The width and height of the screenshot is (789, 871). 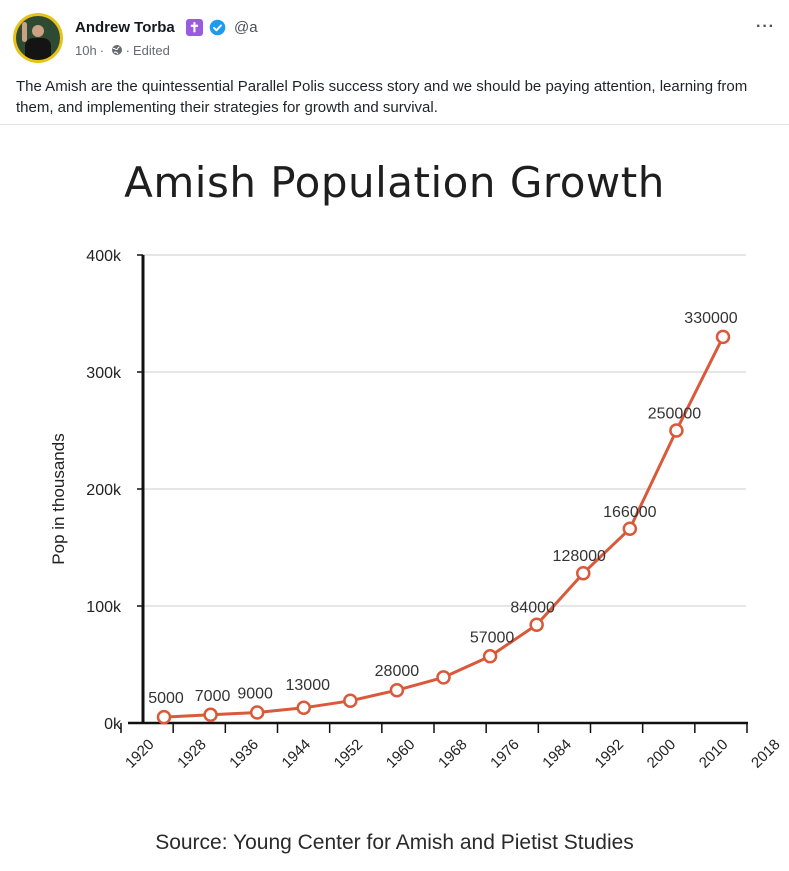 What do you see at coordinates (308, 685) in the screenshot?
I see `data-label: 13000` at bounding box center [308, 685].